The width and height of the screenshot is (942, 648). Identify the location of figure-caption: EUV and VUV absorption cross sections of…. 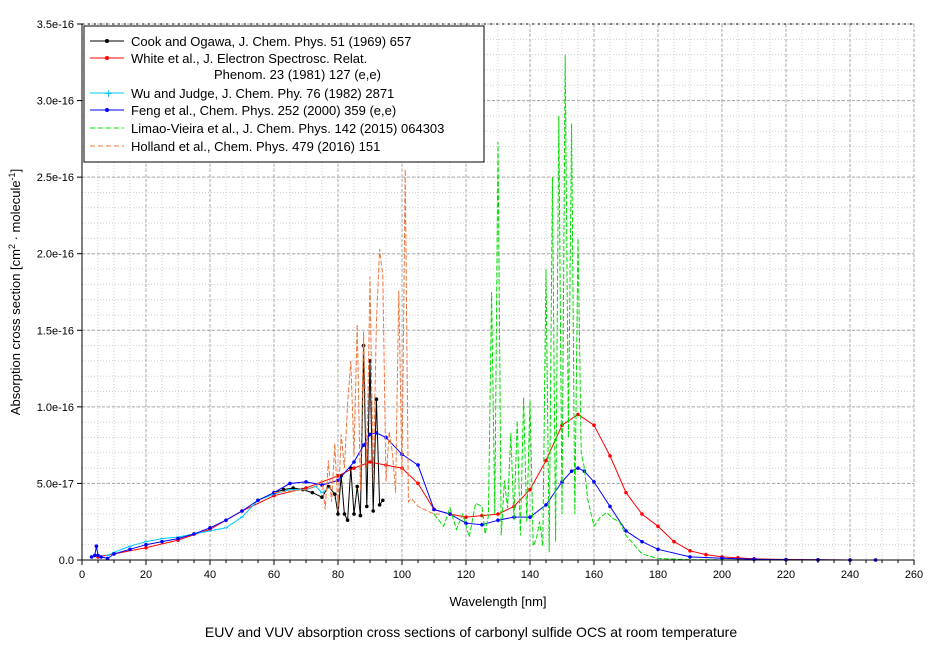
(471, 632).